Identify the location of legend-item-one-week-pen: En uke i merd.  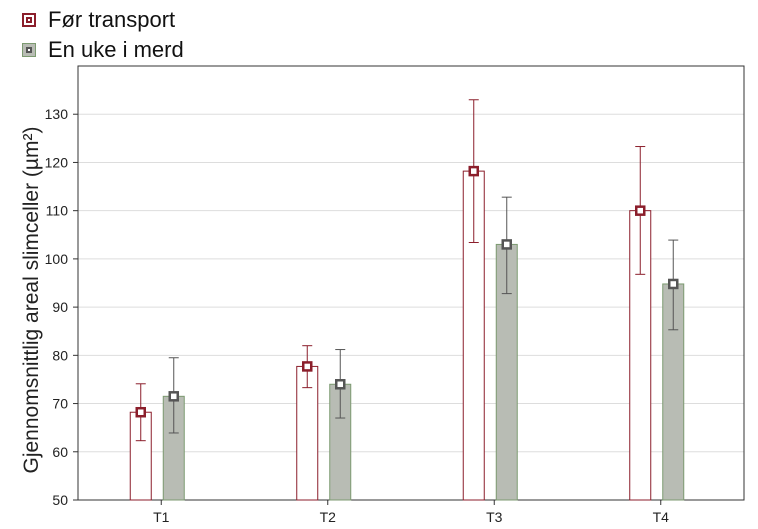
(103, 50).